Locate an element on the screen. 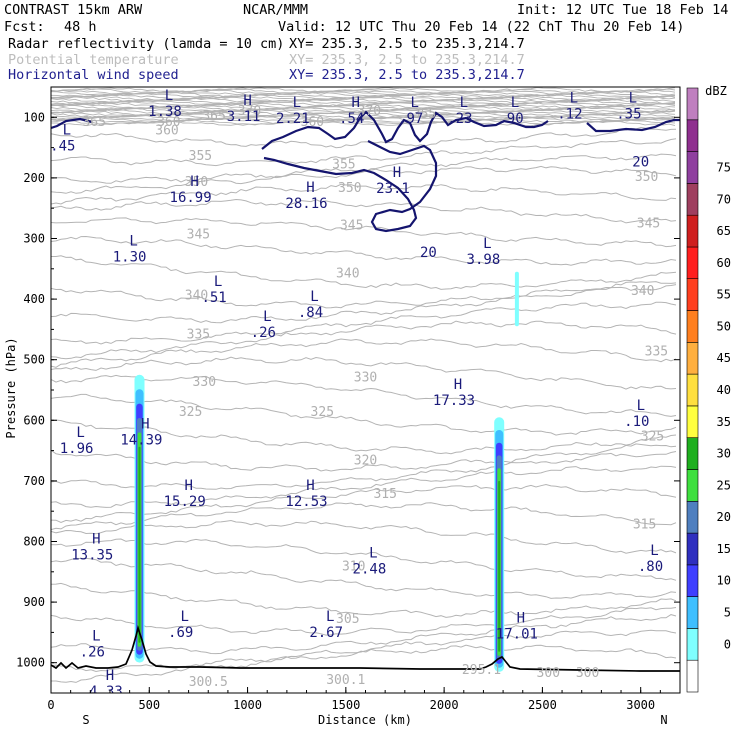 This screenshot has width=740, height=740. colorbar-tick-label: 75 is located at coordinates (724, 168).